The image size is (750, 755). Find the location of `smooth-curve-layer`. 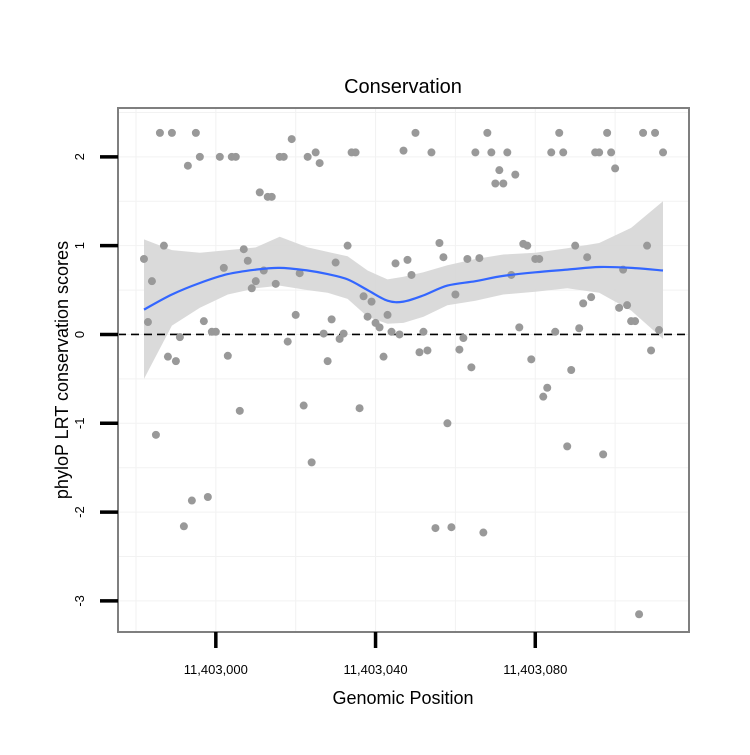

smooth-curve-layer is located at coordinates (403, 288).